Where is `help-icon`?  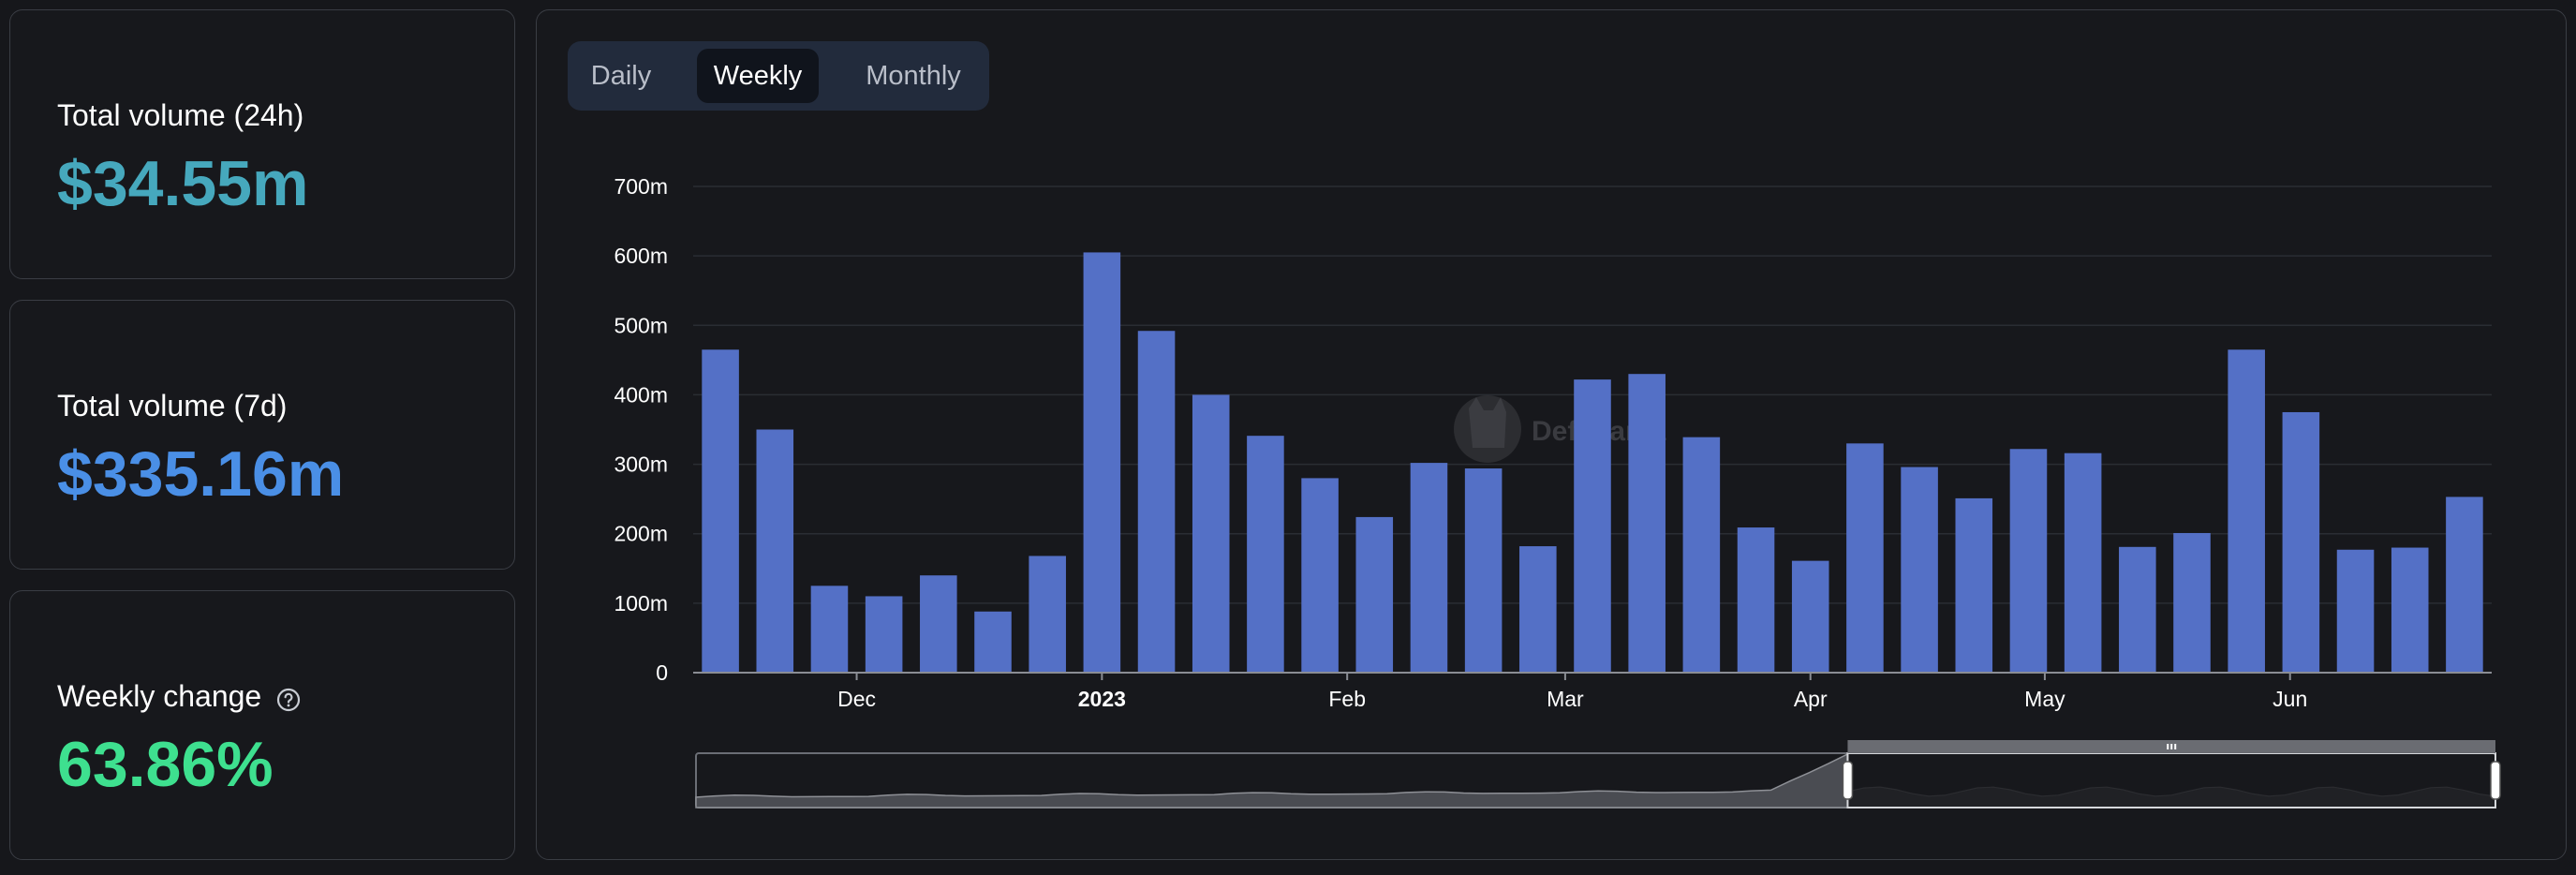 help-icon is located at coordinates (288, 698).